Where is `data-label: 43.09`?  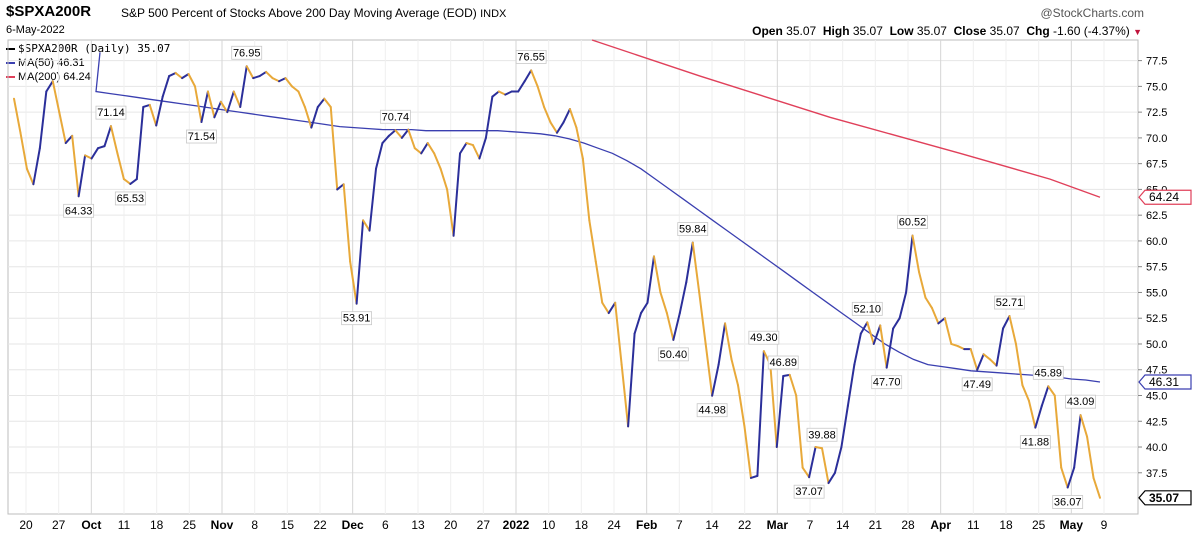
data-label: 43.09 is located at coordinates (1081, 402).